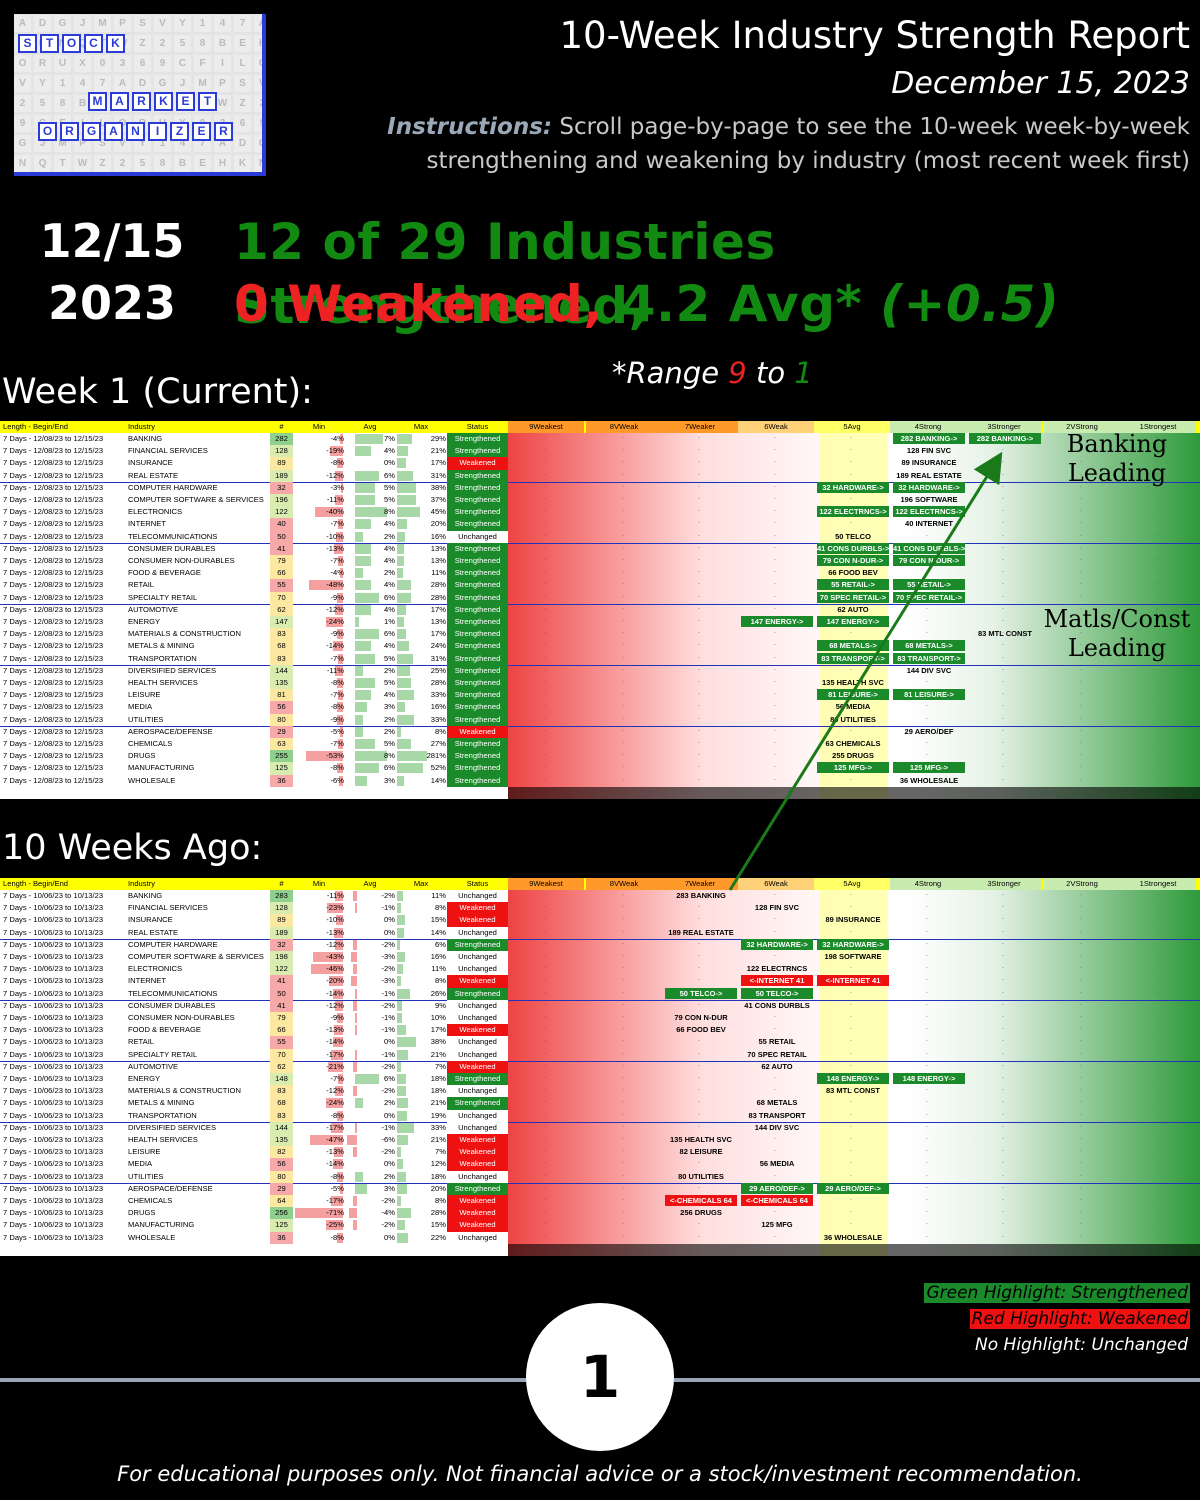  What do you see at coordinates (477, 1164) in the screenshot?
I see `cell-status: Weakened` at bounding box center [477, 1164].